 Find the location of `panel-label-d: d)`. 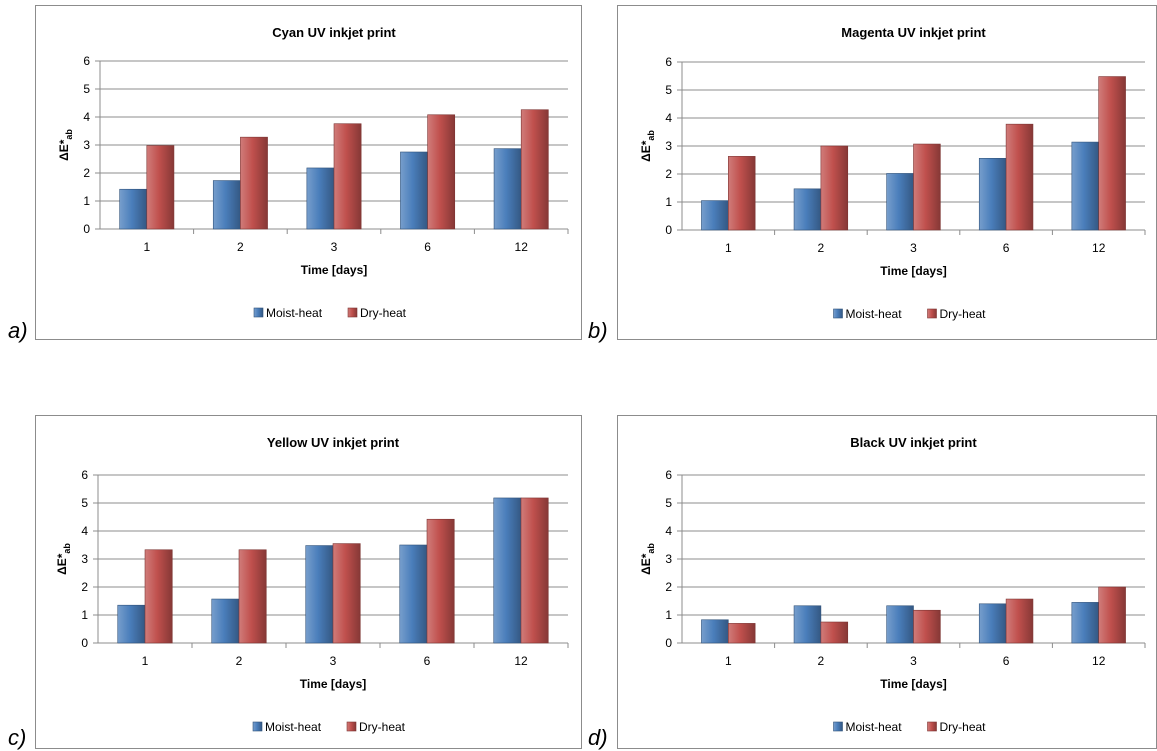

panel-label-d: d) is located at coordinates (598, 737).